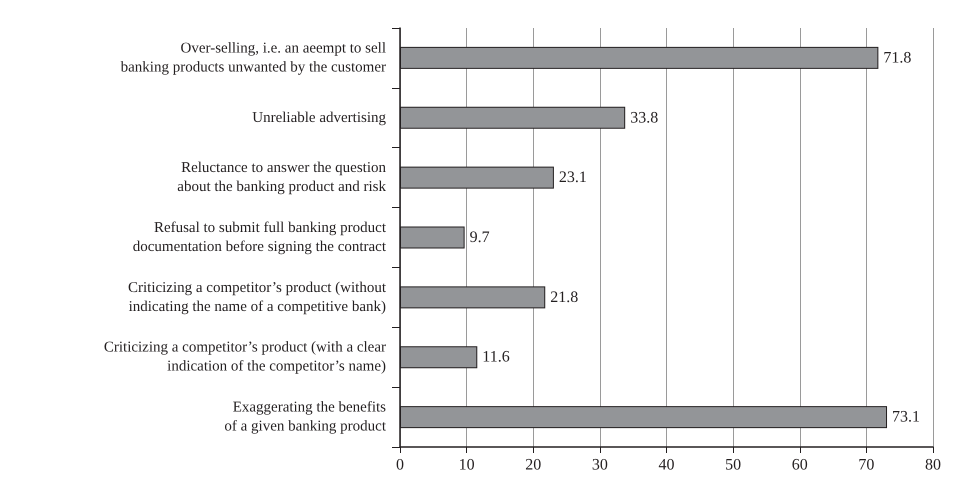 Image resolution: width=955 pixels, height=493 pixels. Describe the element at coordinates (733, 465) in the screenshot. I see `x-tick-label: 50` at that location.